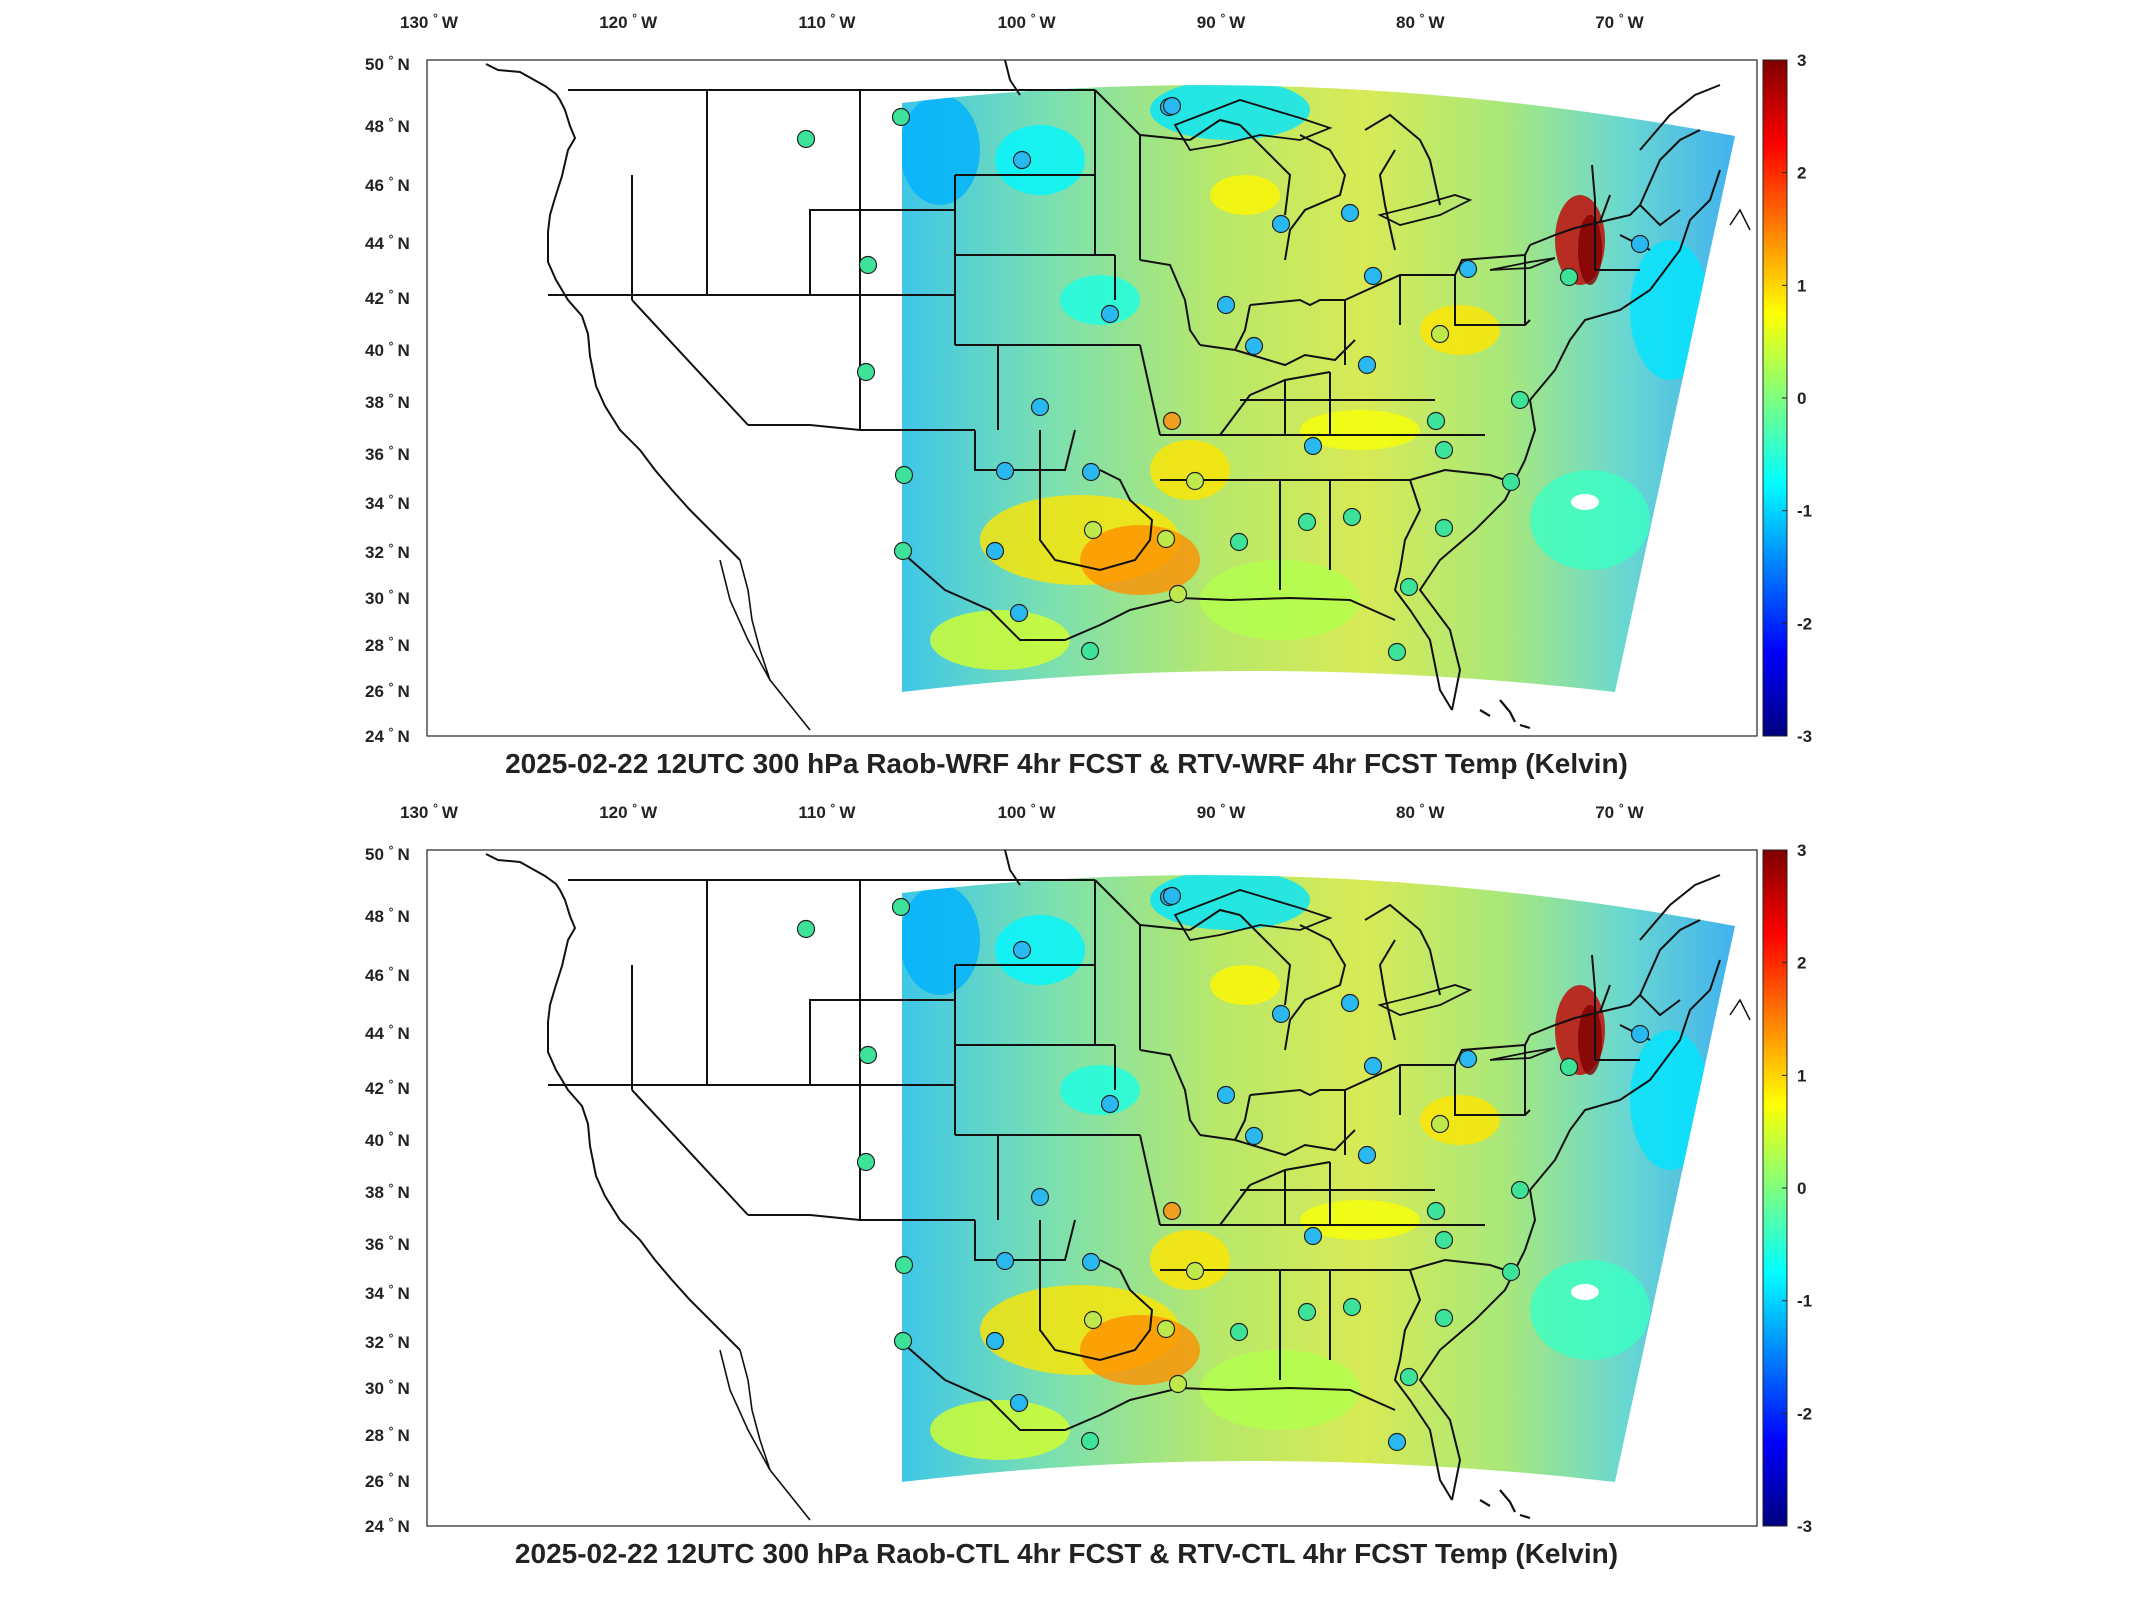 This screenshot has height=1600, width=2133. I want to click on lat-tick-label: 30 ° N, so click(387, 1387).